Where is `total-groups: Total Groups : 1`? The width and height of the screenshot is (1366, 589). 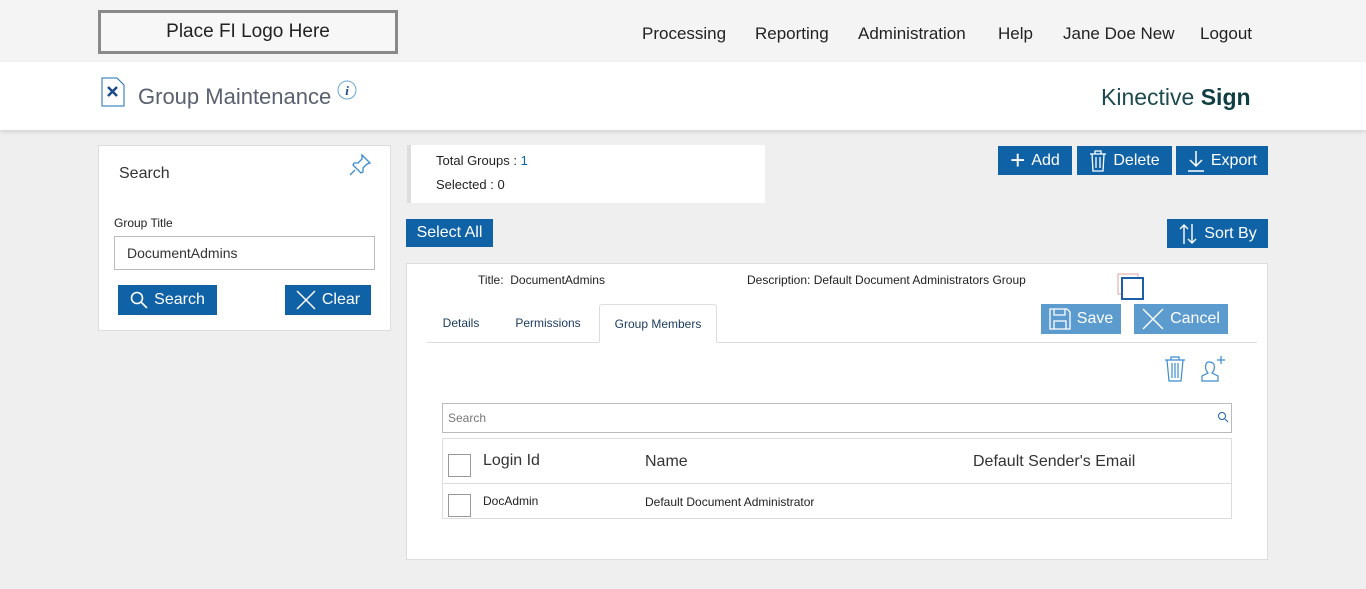 total-groups: Total Groups : 1 is located at coordinates (482, 160).